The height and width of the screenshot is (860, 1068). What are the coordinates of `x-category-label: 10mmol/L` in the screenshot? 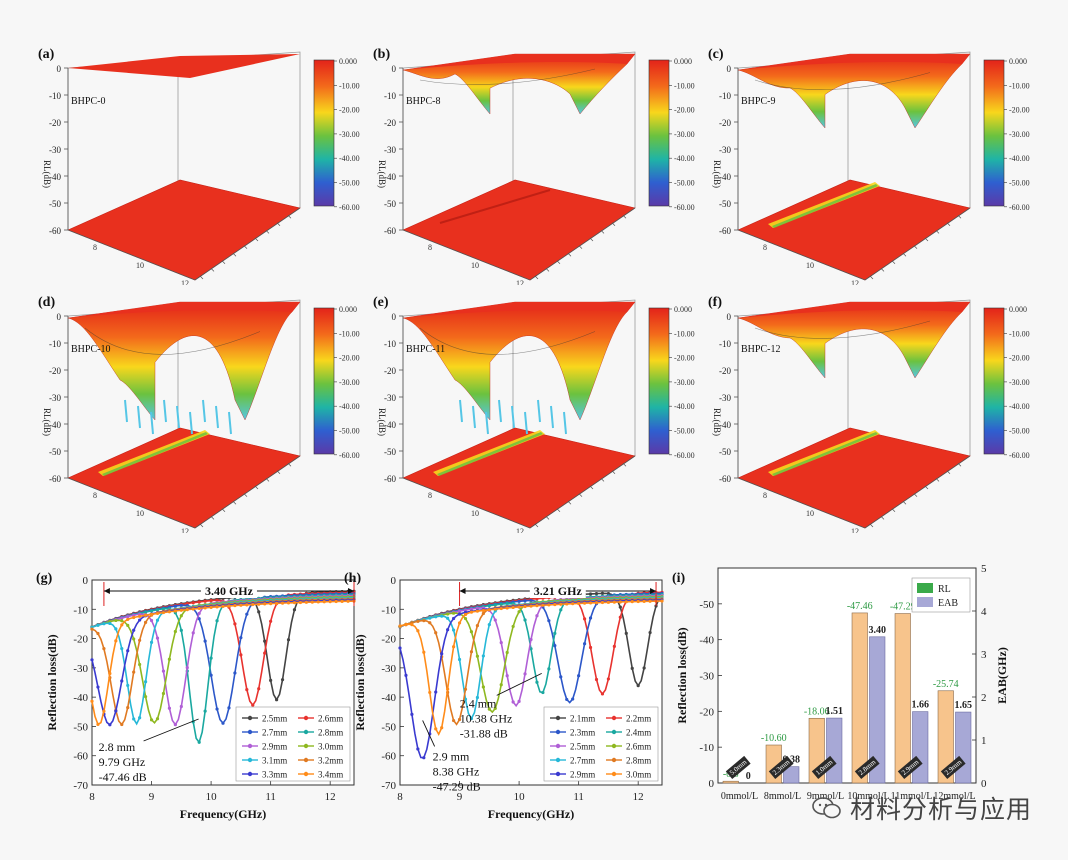 It's located at (868, 796).